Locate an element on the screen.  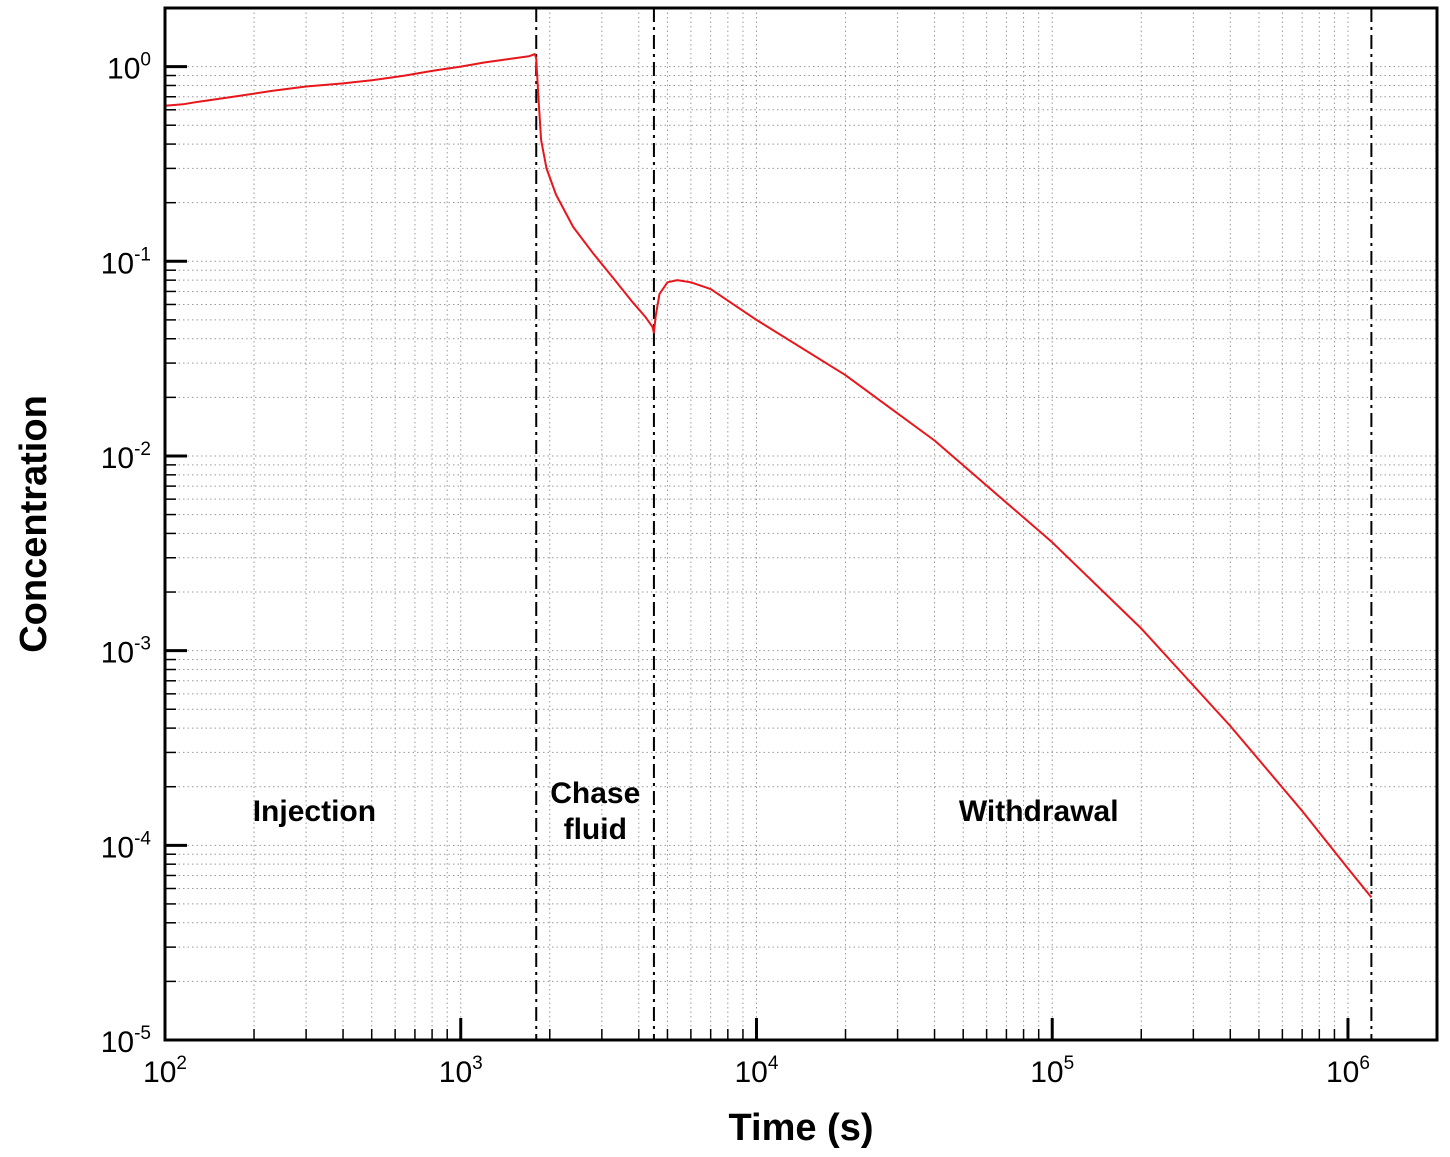
y-tick-label: 10⁻⁵ is located at coordinates (126, 1041).